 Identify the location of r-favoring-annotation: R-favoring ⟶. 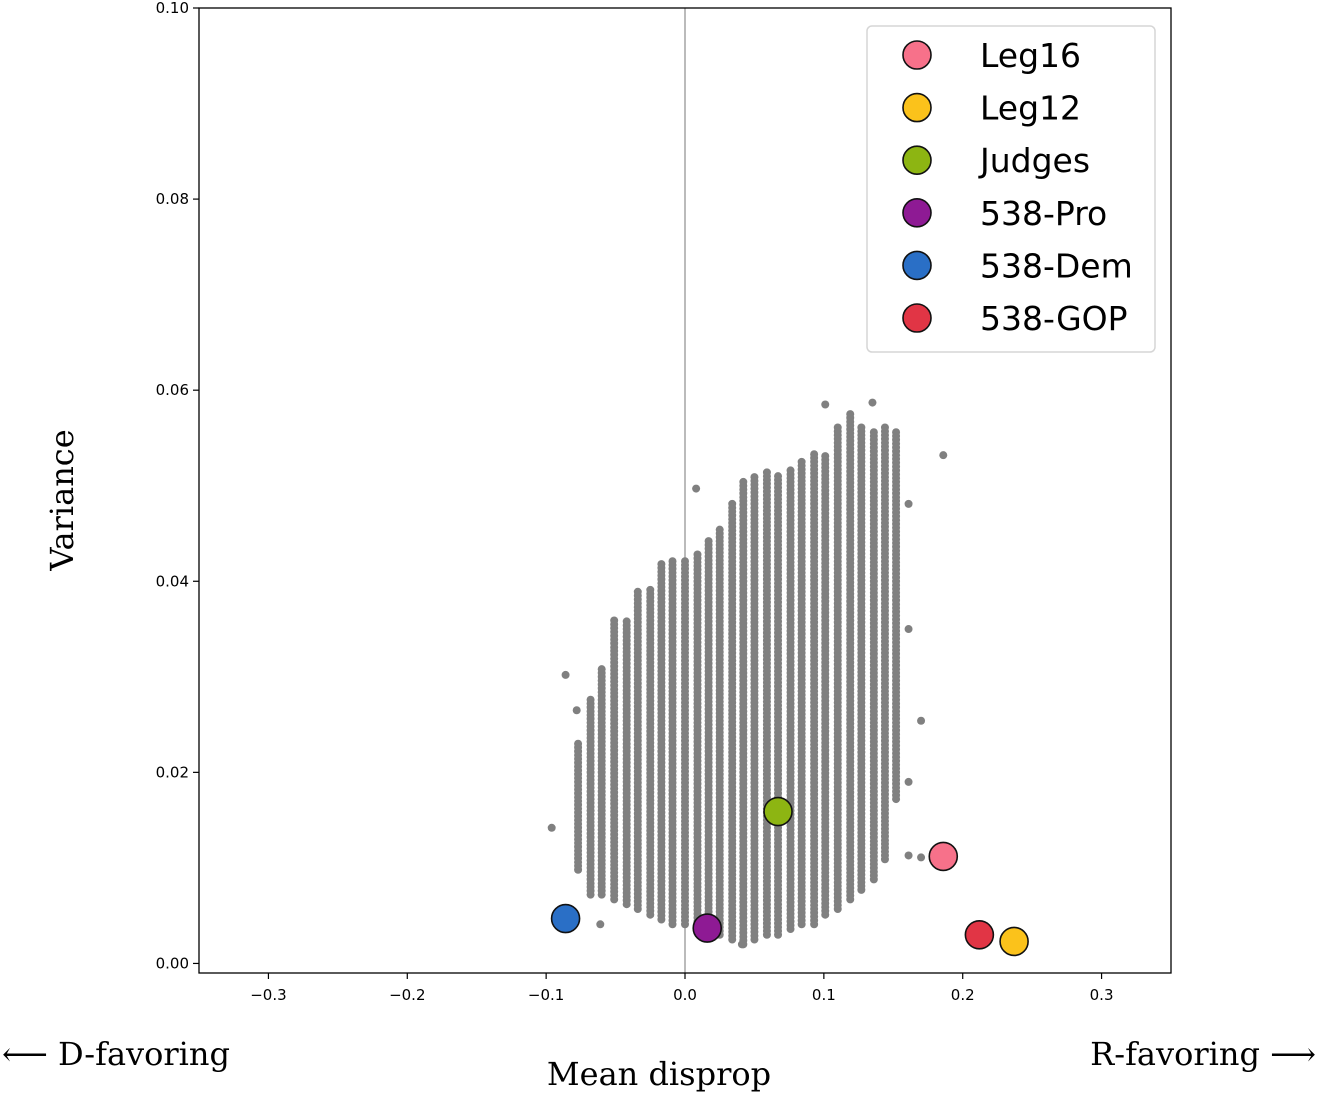
(1203, 1054).